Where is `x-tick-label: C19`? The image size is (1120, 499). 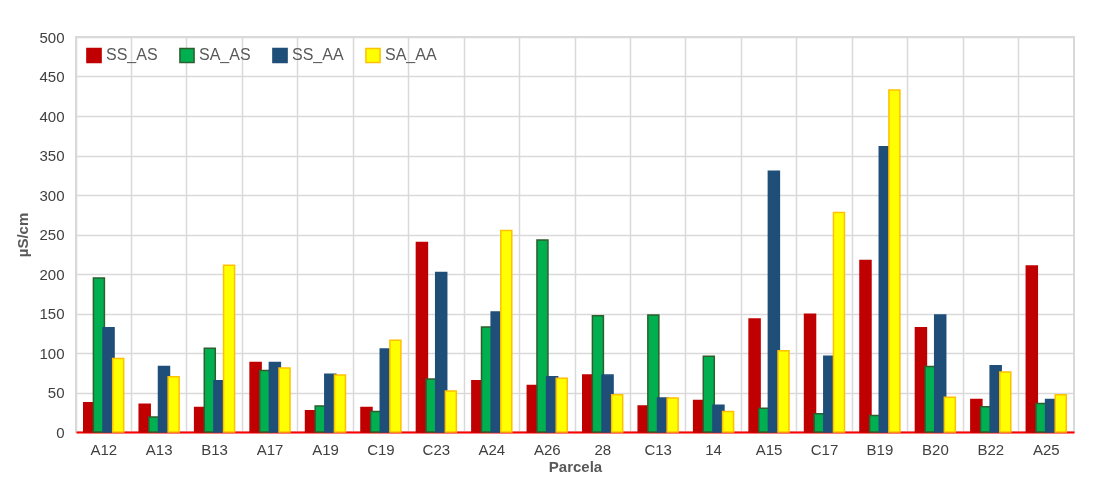
x-tick-label: C19 is located at coordinates (381, 449).